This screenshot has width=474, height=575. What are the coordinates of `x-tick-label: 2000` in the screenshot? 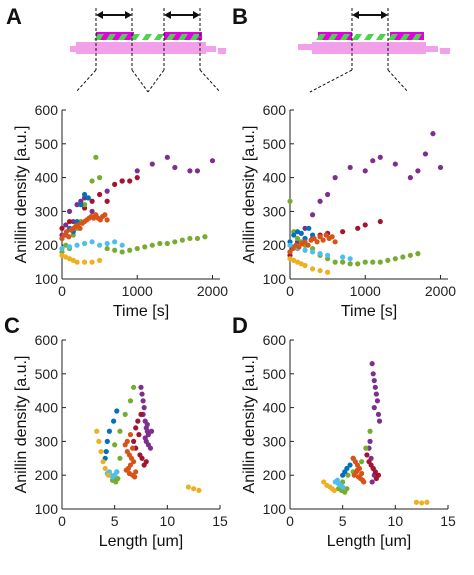 It's located at (212, 291).